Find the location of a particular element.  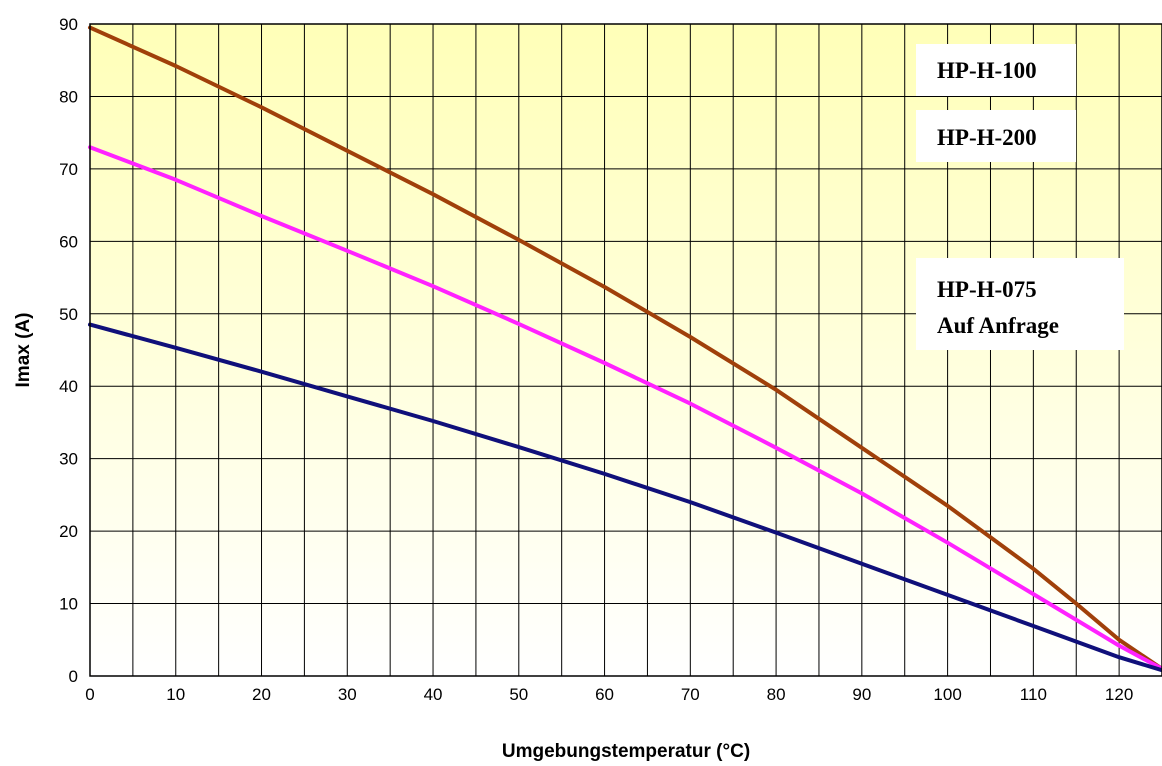

x-tick-label: 110 is located at coordinates (1033, 694).